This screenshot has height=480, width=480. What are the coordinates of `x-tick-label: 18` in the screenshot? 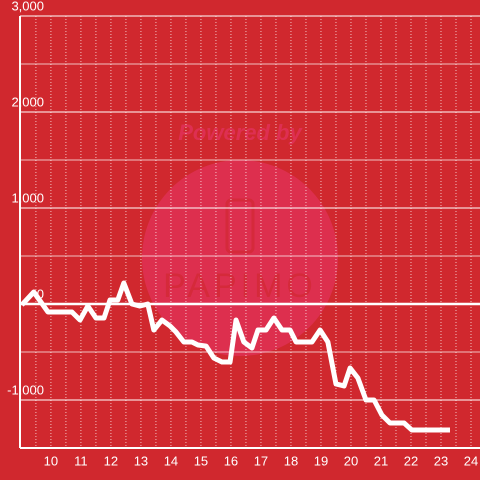 It's located at (291, 460).